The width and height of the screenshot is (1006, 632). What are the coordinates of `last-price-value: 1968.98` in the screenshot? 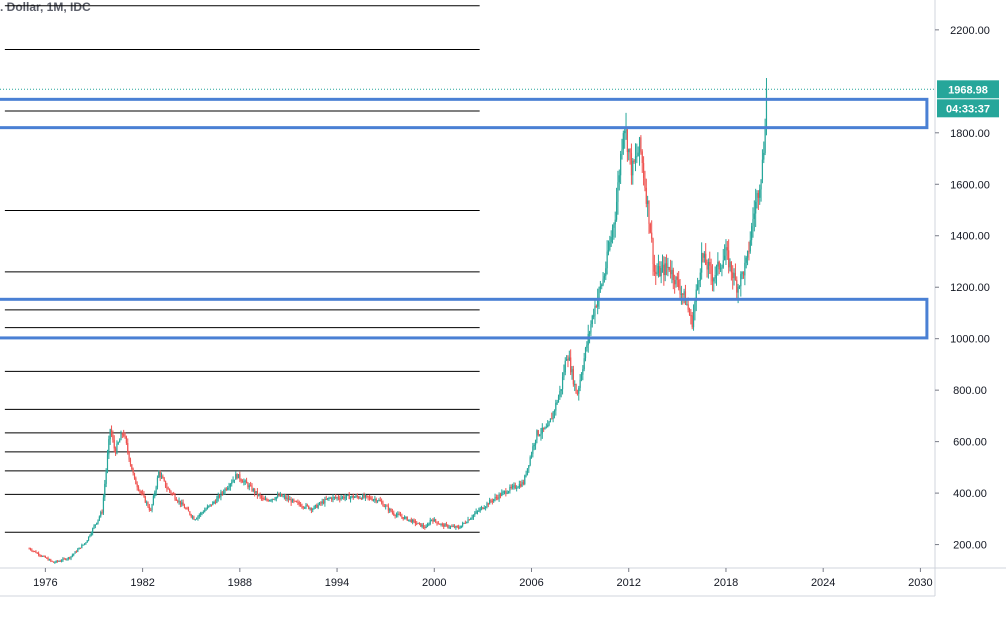 It's located at (968, 90).